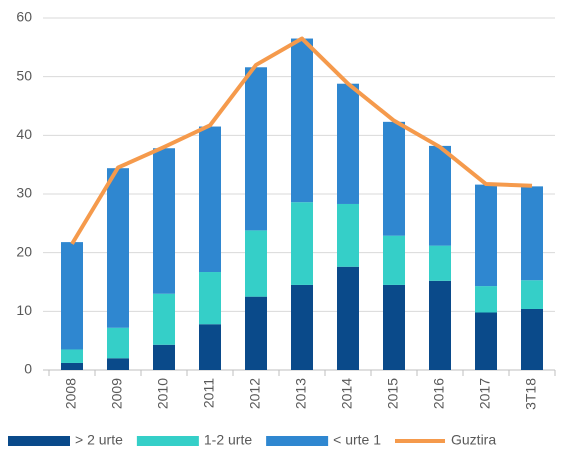 This screenshot has height=460, width=574. I want to click on x-tick-label: 3T18, so click(531, 394).